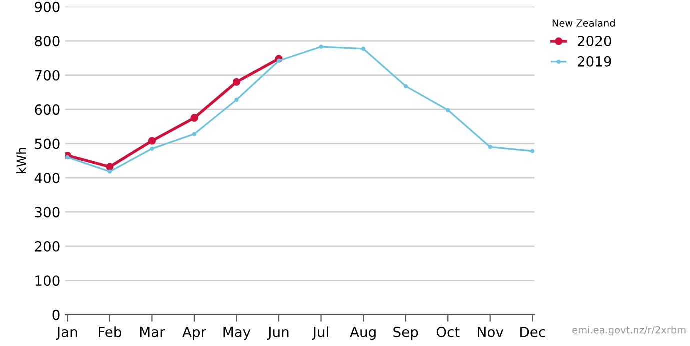 This screenshot has width=690, height=346. Describe the element at coordinates (47, 110) in the screenshot. I see `y-tick-label: 600` at that location.